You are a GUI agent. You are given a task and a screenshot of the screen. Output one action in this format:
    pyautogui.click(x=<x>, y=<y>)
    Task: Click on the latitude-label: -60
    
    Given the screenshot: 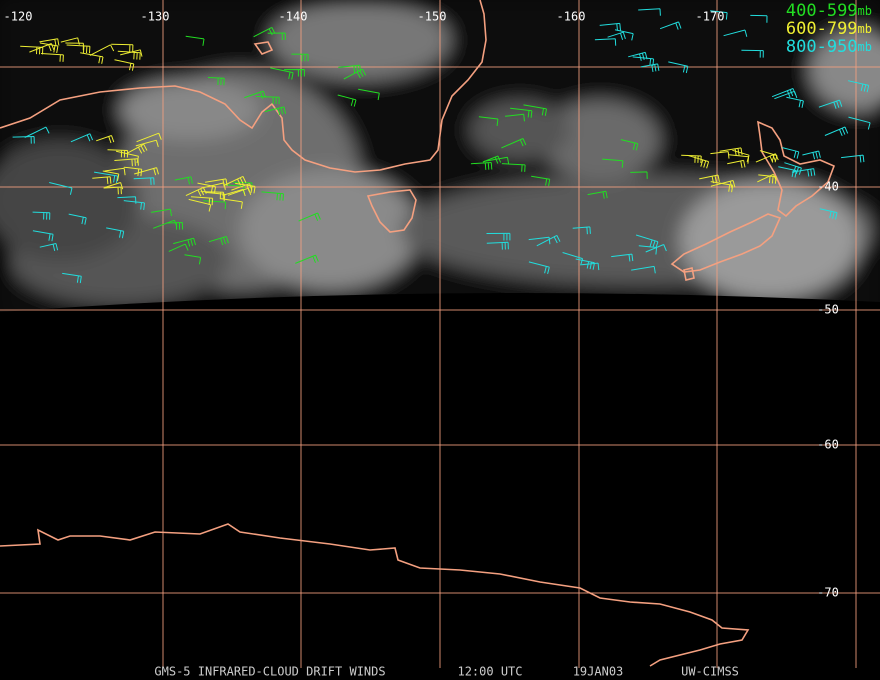 What is the action you would take?
    pyautogui.click(x=828, y=445)
    